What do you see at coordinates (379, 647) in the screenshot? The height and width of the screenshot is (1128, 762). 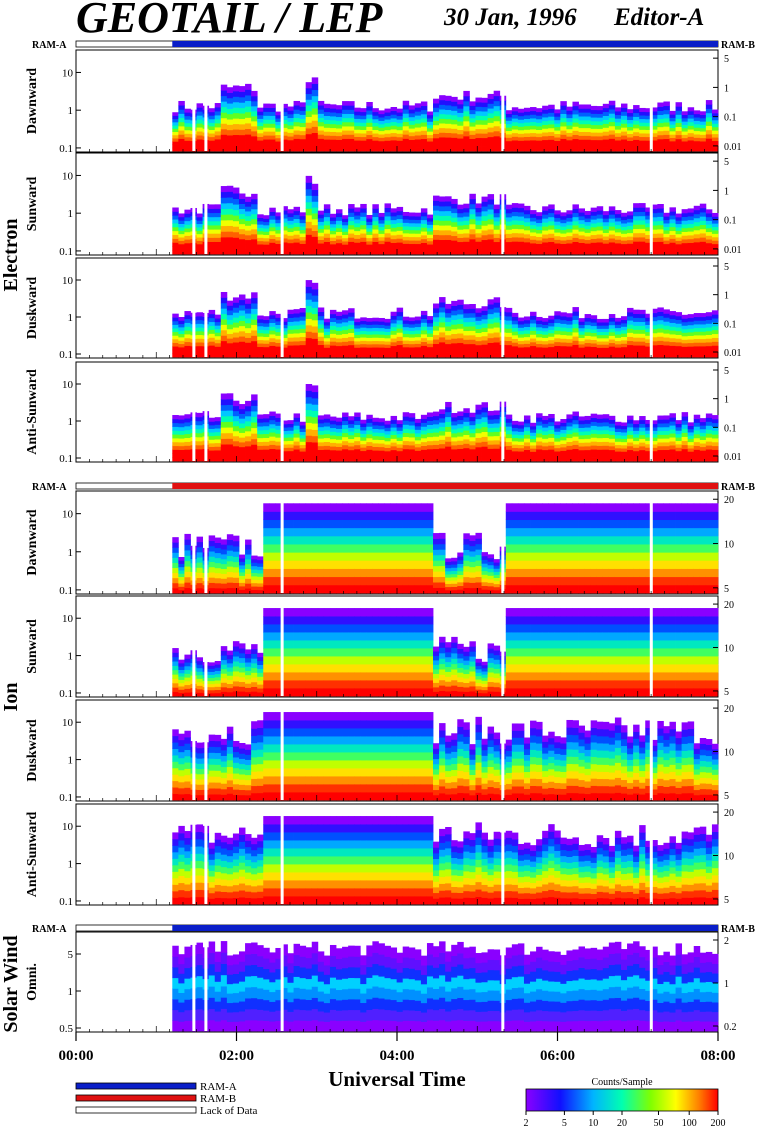 I see `panel-ion-sunward: Sunward 10 1 0.1 20 10 5` at bounding box center [379, 647].